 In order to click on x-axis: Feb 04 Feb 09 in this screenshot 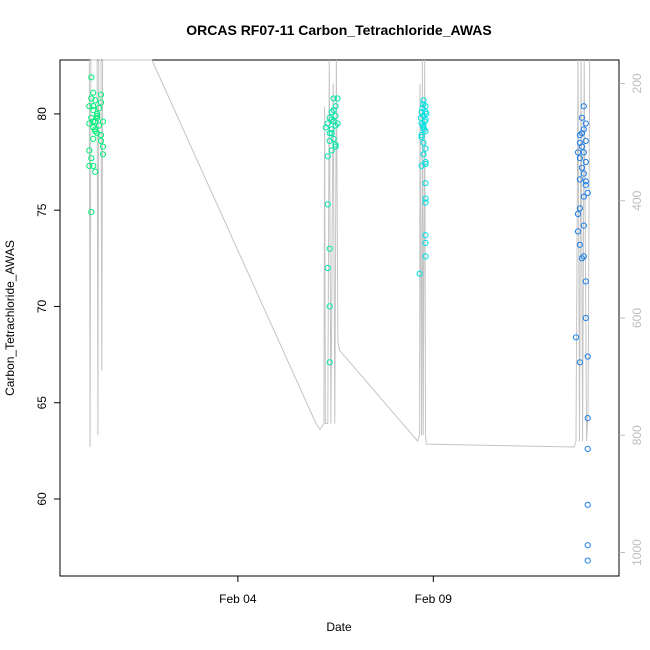, I will do `click(335, 591)`.